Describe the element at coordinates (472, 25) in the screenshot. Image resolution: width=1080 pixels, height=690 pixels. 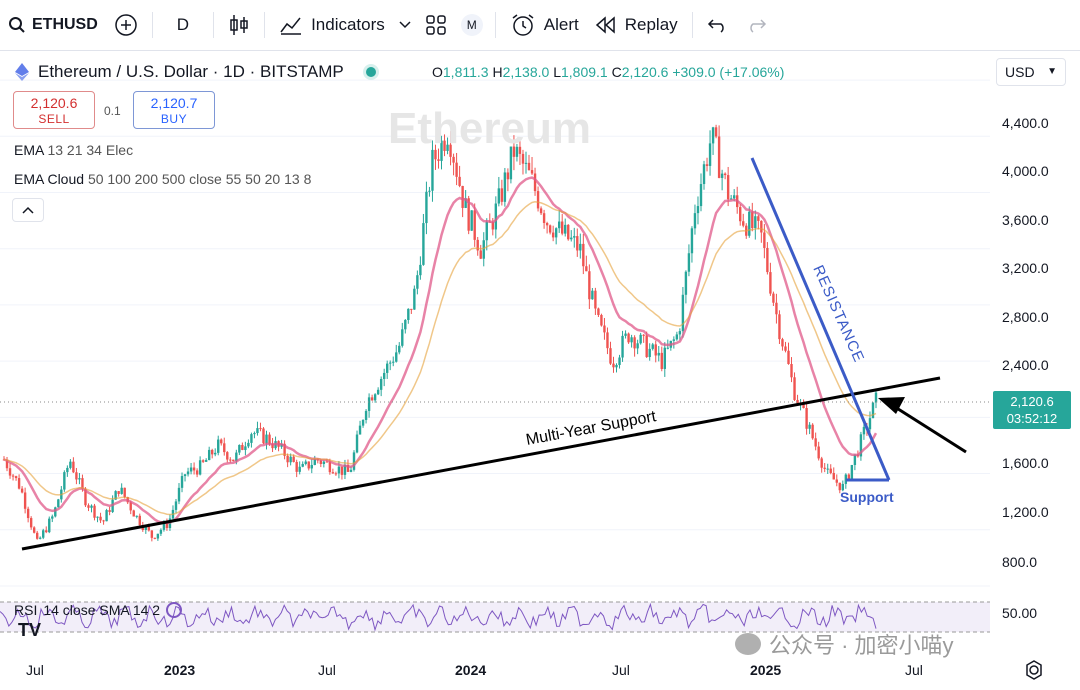
I see `layout-badge: M` at that location.